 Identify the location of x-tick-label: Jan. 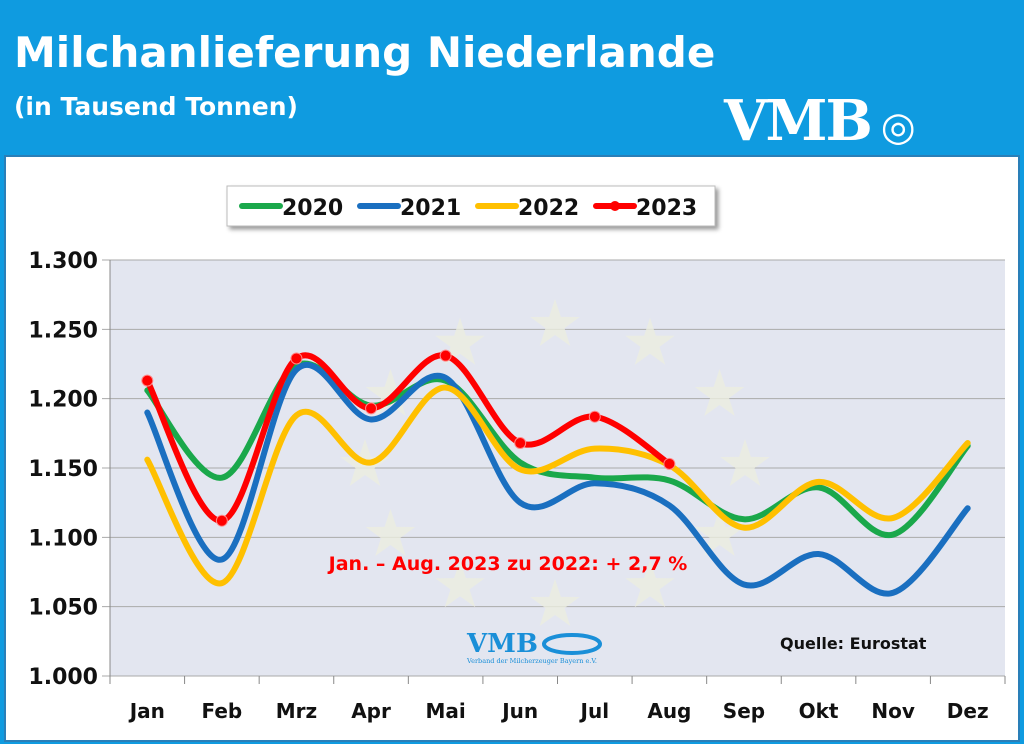
(146, 711).